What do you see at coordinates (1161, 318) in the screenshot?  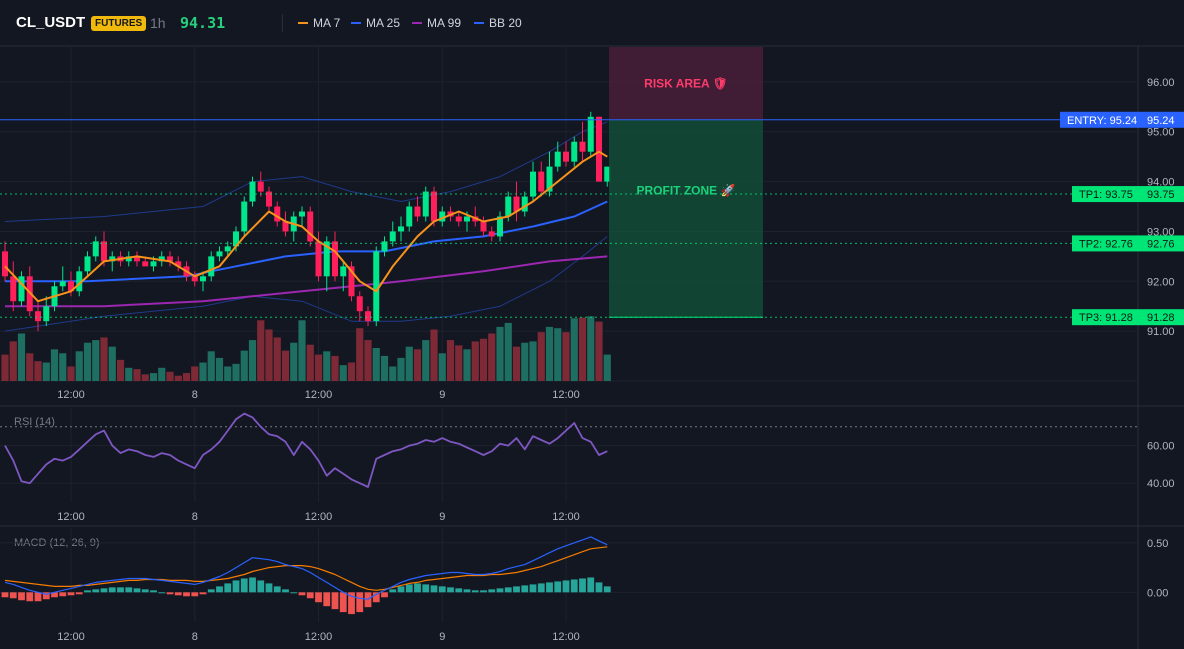 I see `tp-axis-label: 91.28` at bounding box center [1161, 318].